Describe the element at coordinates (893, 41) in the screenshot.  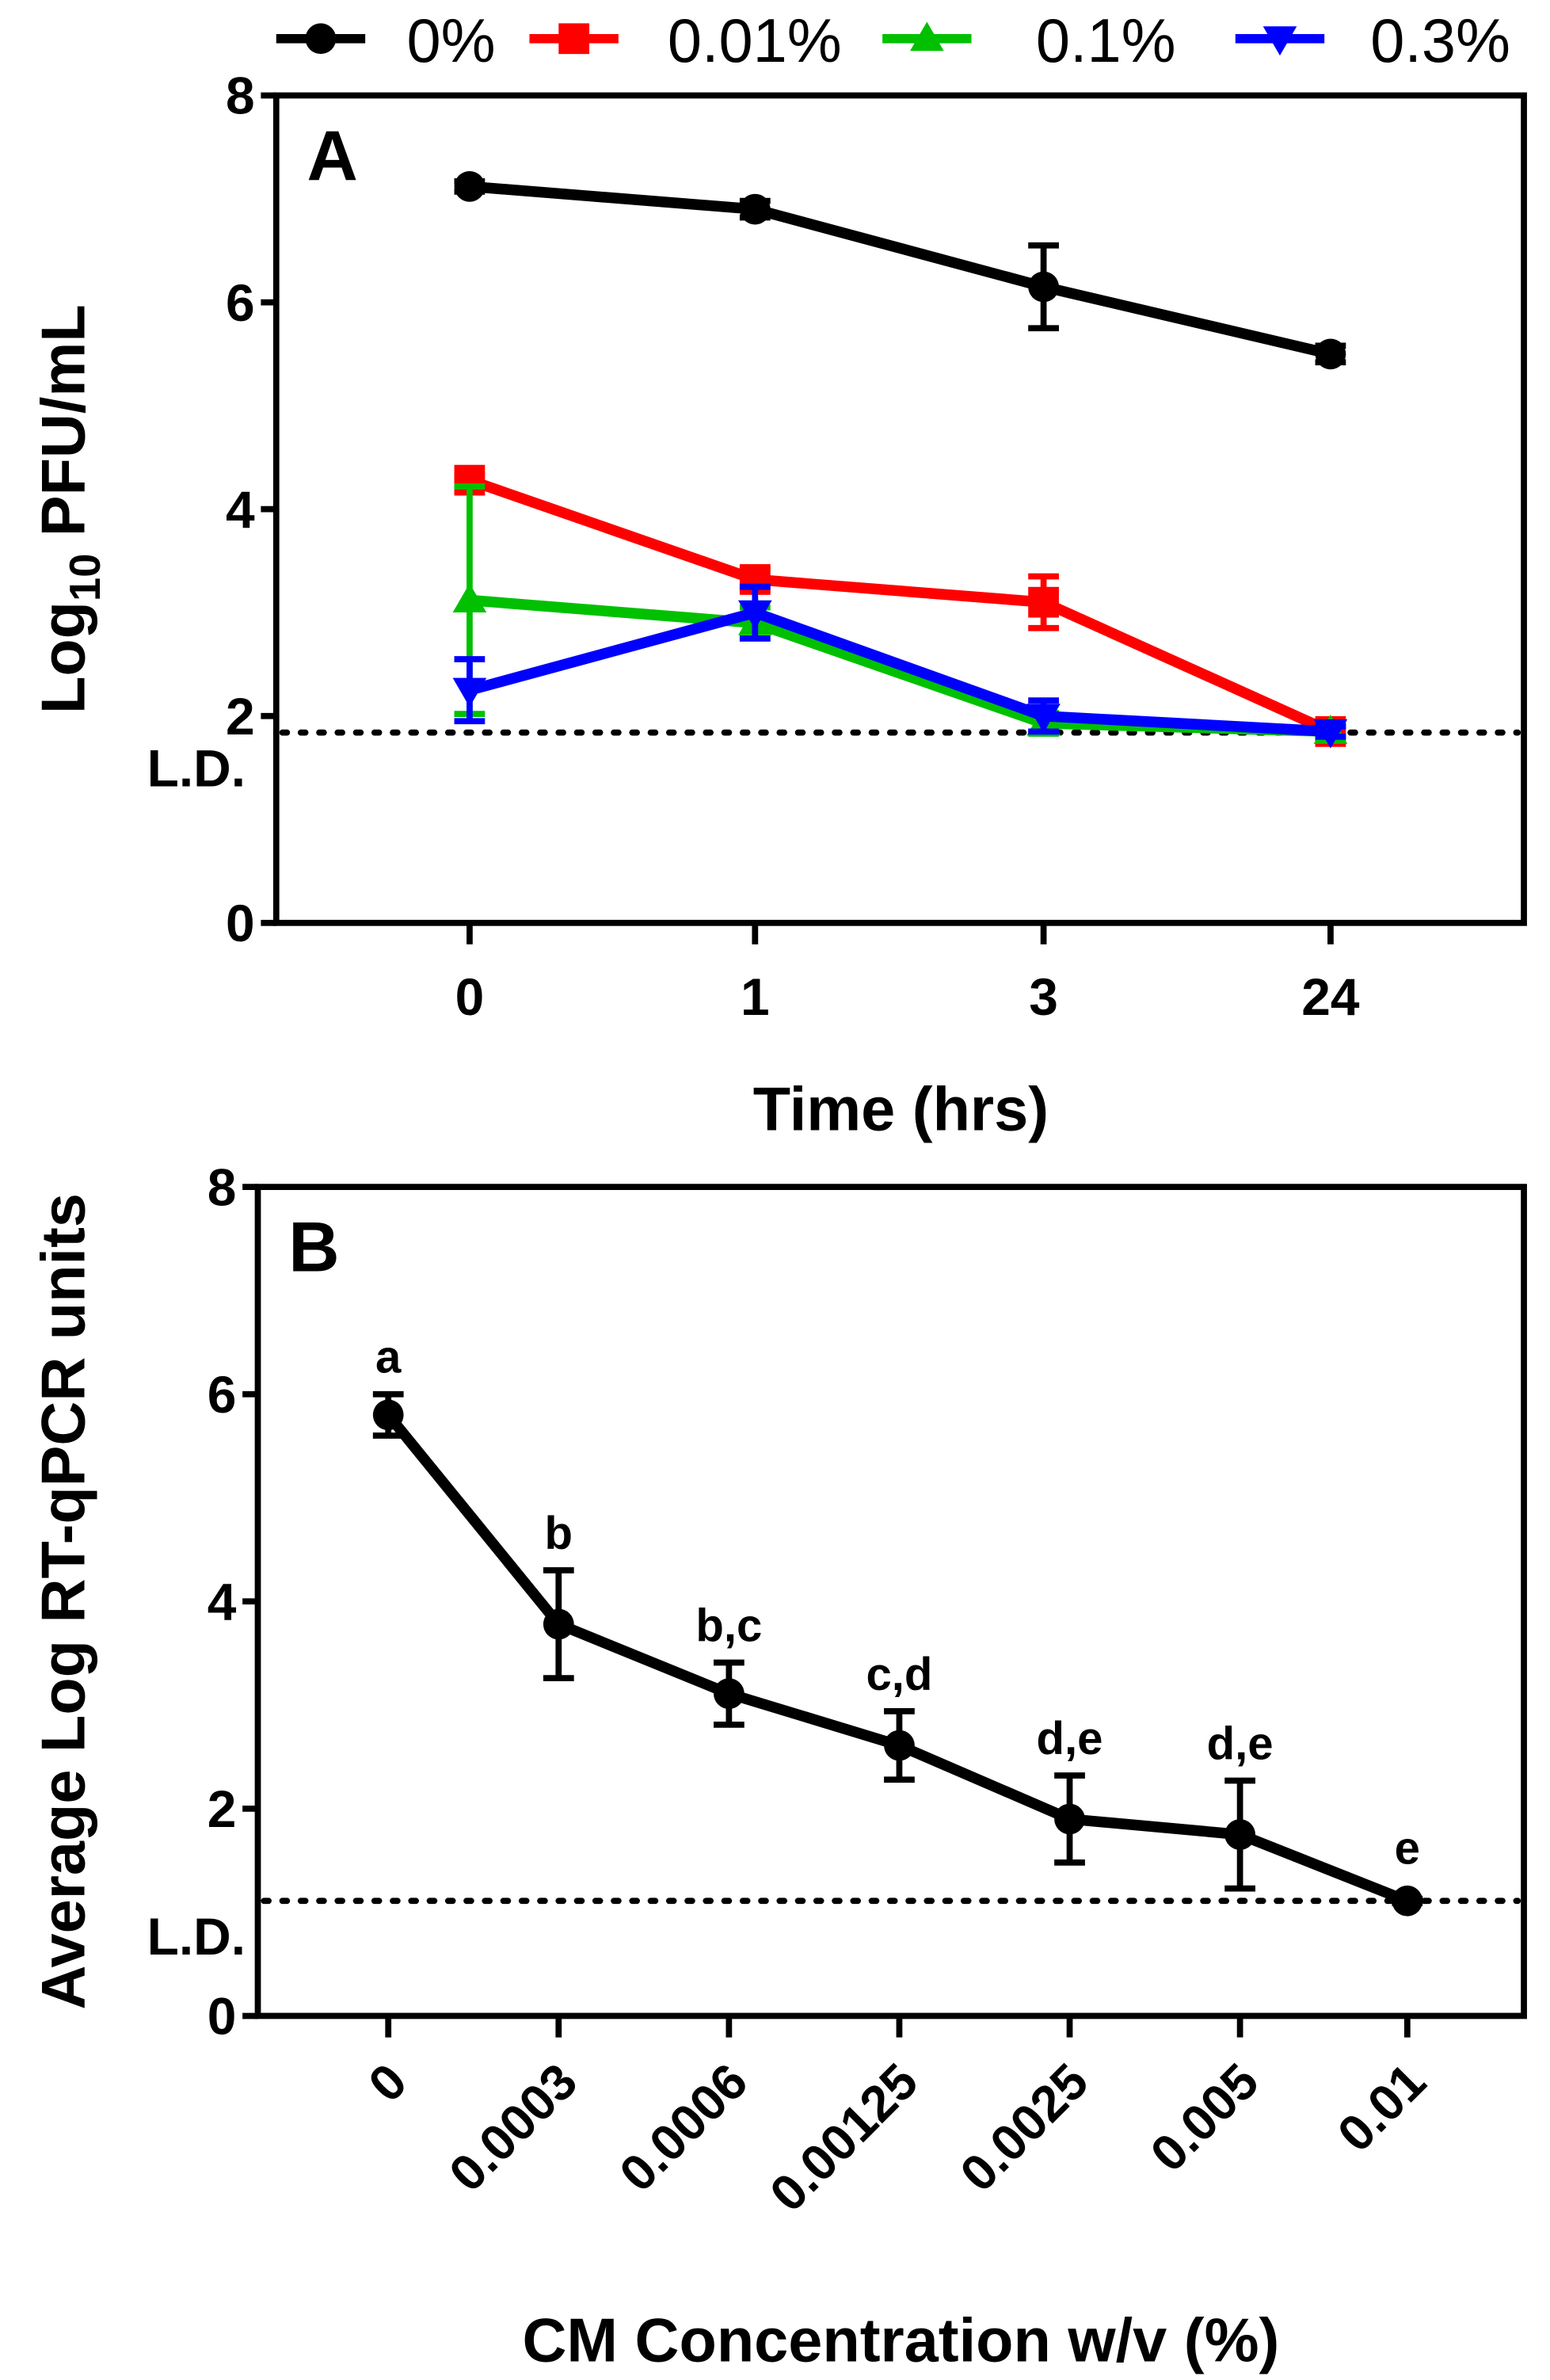
I see `legend: 0% 0.01% 0.1% 0.3%` at that location.